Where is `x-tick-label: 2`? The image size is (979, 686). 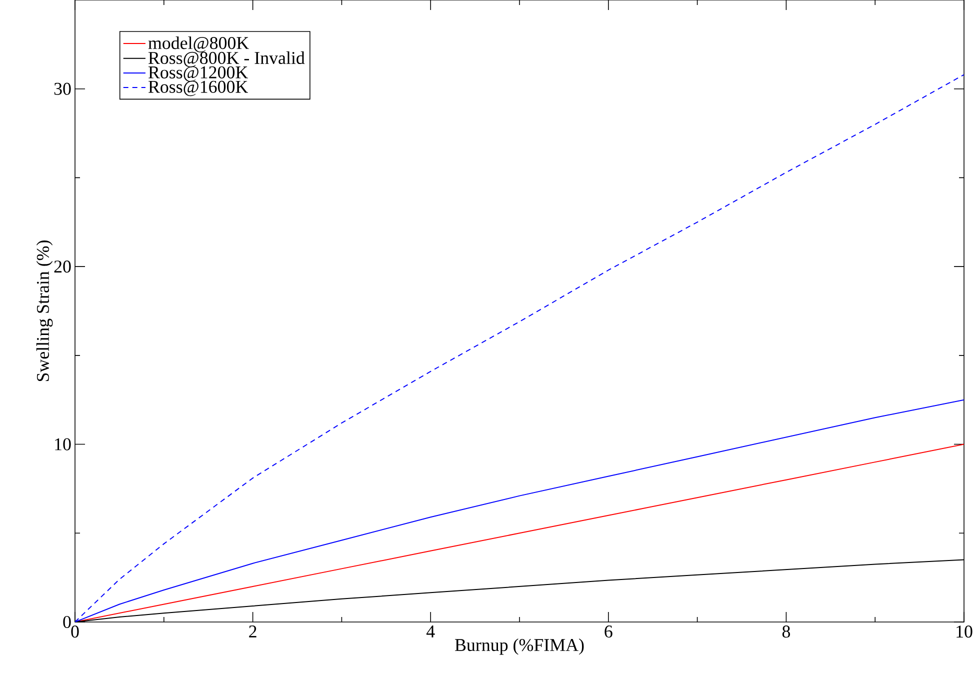 x-tick-label: 2 is located at coordinates (252, 632).